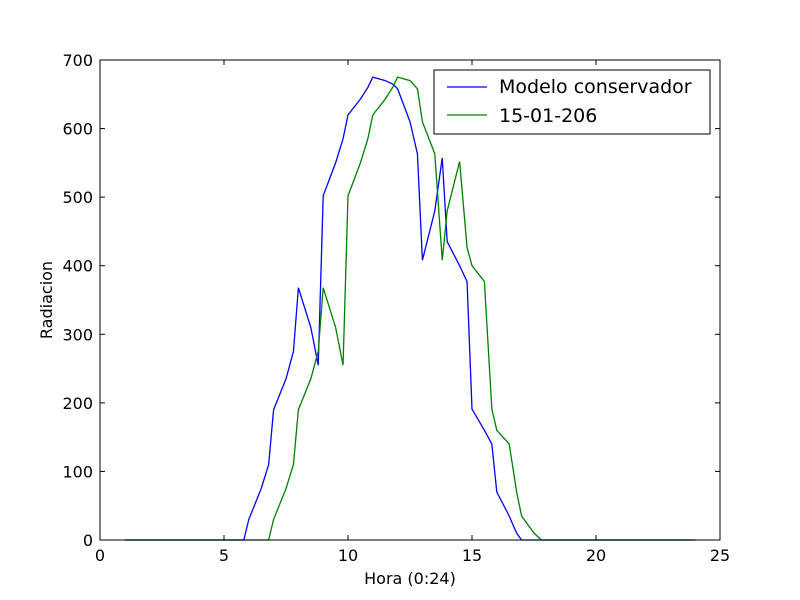  I want to click on legend-box, so click(572, 102).